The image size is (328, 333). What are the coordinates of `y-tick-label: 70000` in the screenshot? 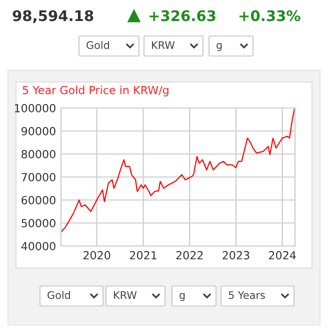 It's located at (39, 177).